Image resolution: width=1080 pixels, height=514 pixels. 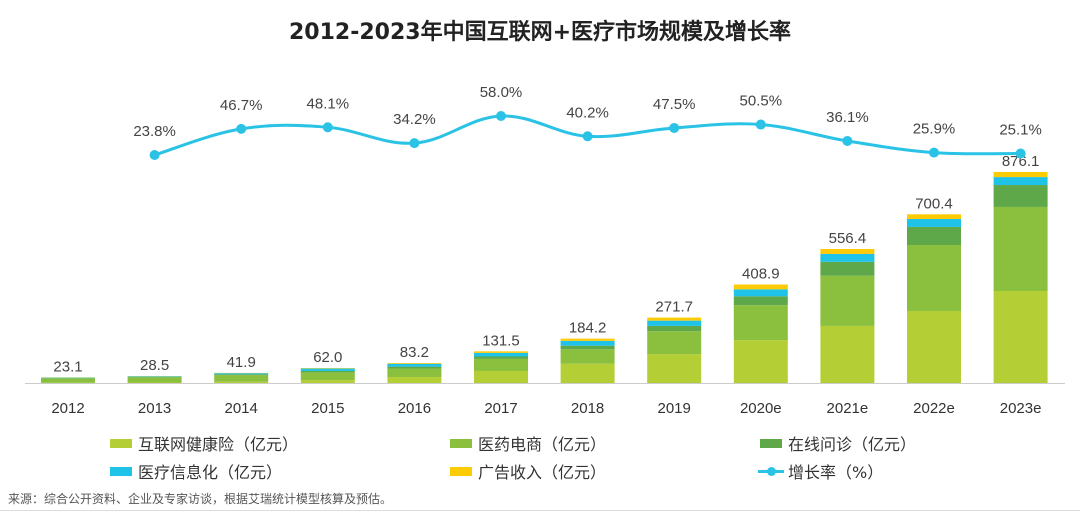 I want to click on x-tick-label: 2012, so click(x=67, y=408).